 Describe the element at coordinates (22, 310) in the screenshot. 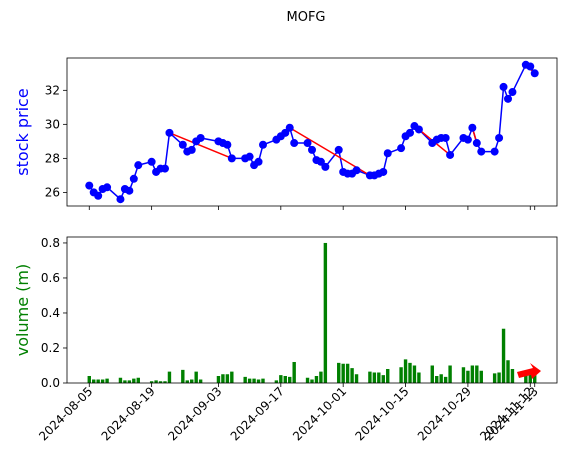

I see `y-axis-label: volume (m)` at that location.